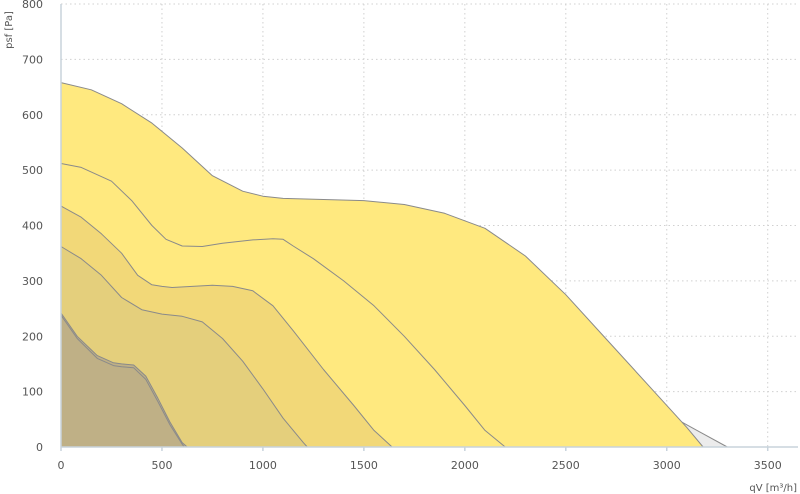 The height and width of the screenshot is (494, 800). Describe the element at coordinates (768, 465) in the screenshot. I see `x-tick-label: 3500` at that location.